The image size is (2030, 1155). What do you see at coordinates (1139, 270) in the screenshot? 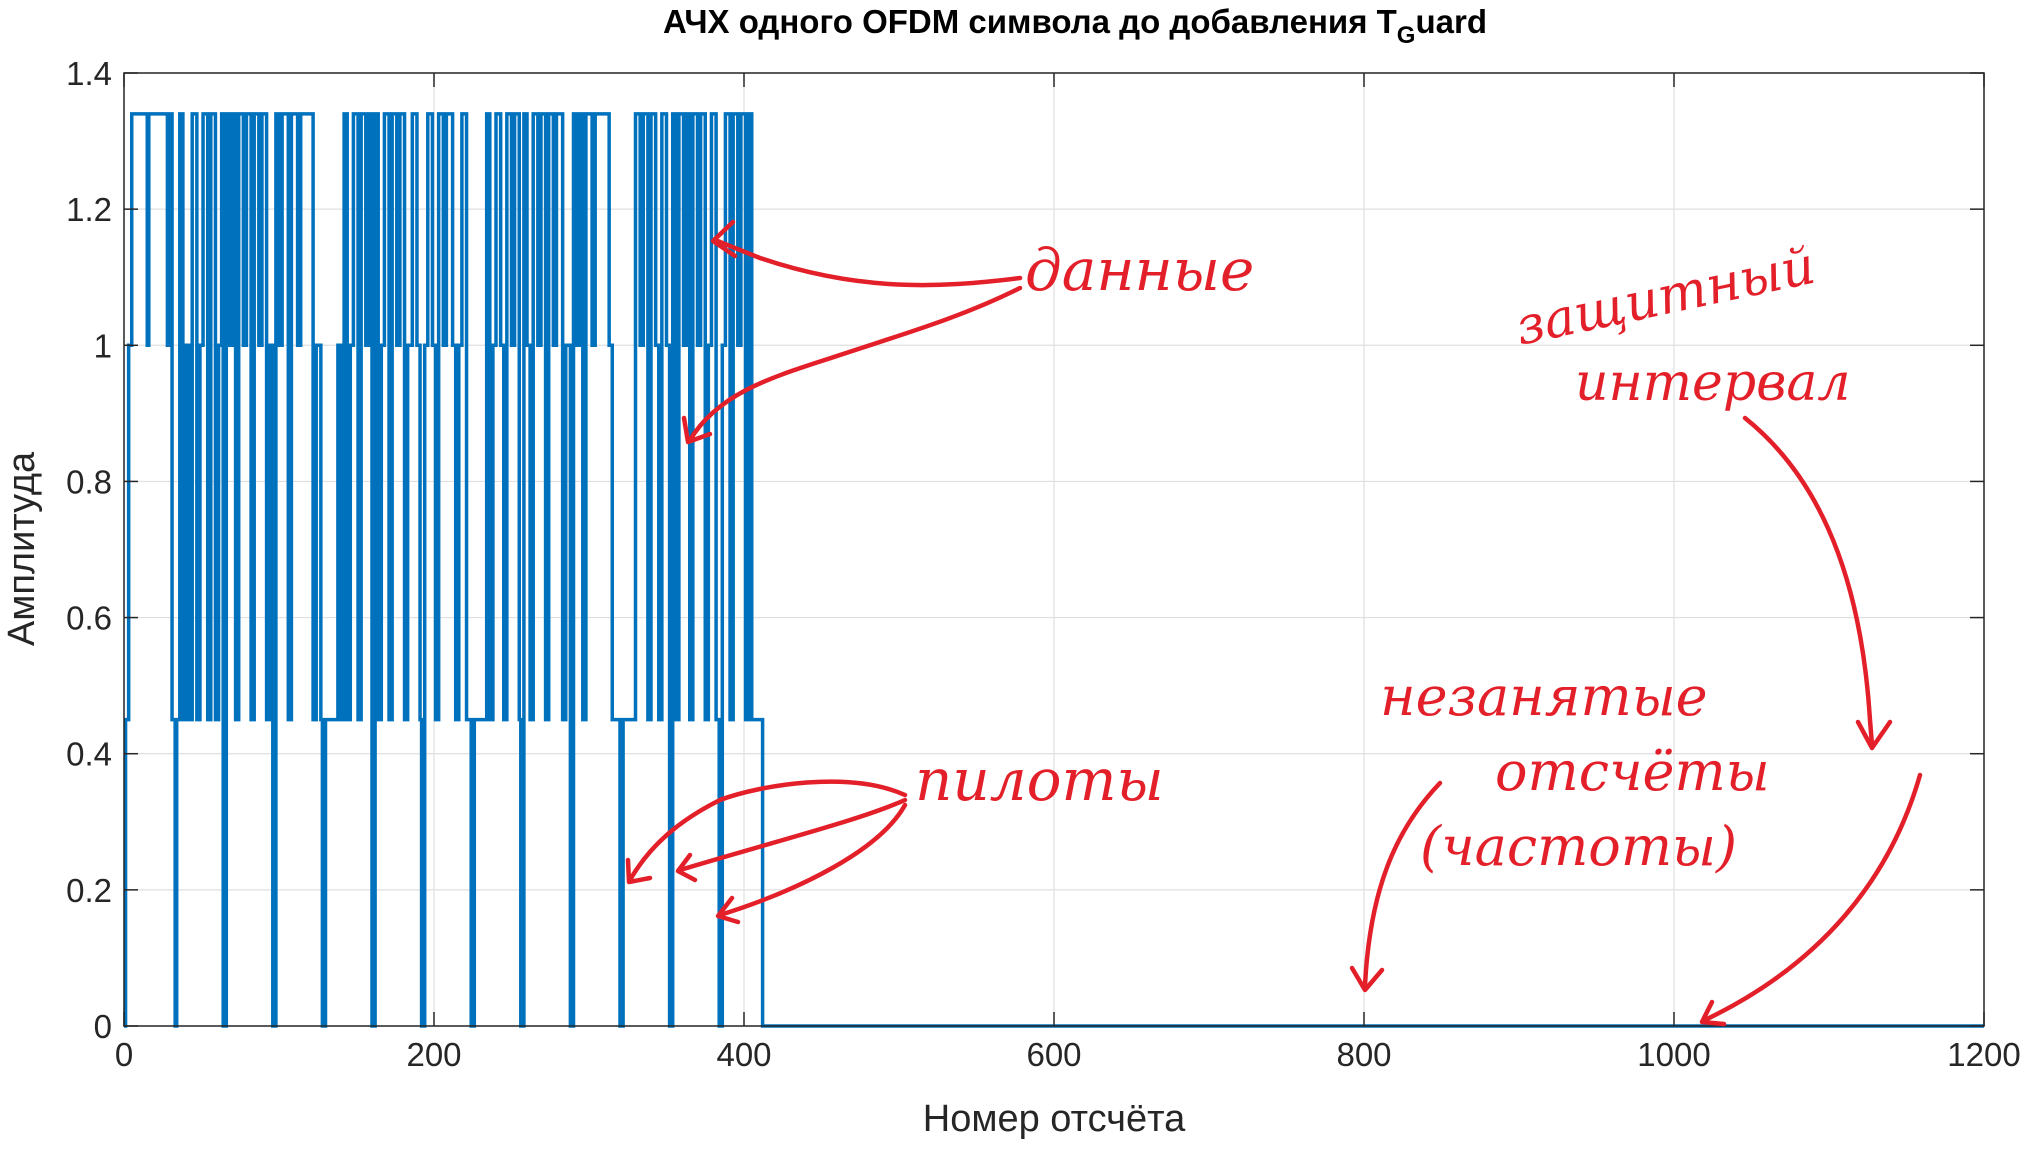
I see `annotation-data: данные` at bounding box center [1139, 270].